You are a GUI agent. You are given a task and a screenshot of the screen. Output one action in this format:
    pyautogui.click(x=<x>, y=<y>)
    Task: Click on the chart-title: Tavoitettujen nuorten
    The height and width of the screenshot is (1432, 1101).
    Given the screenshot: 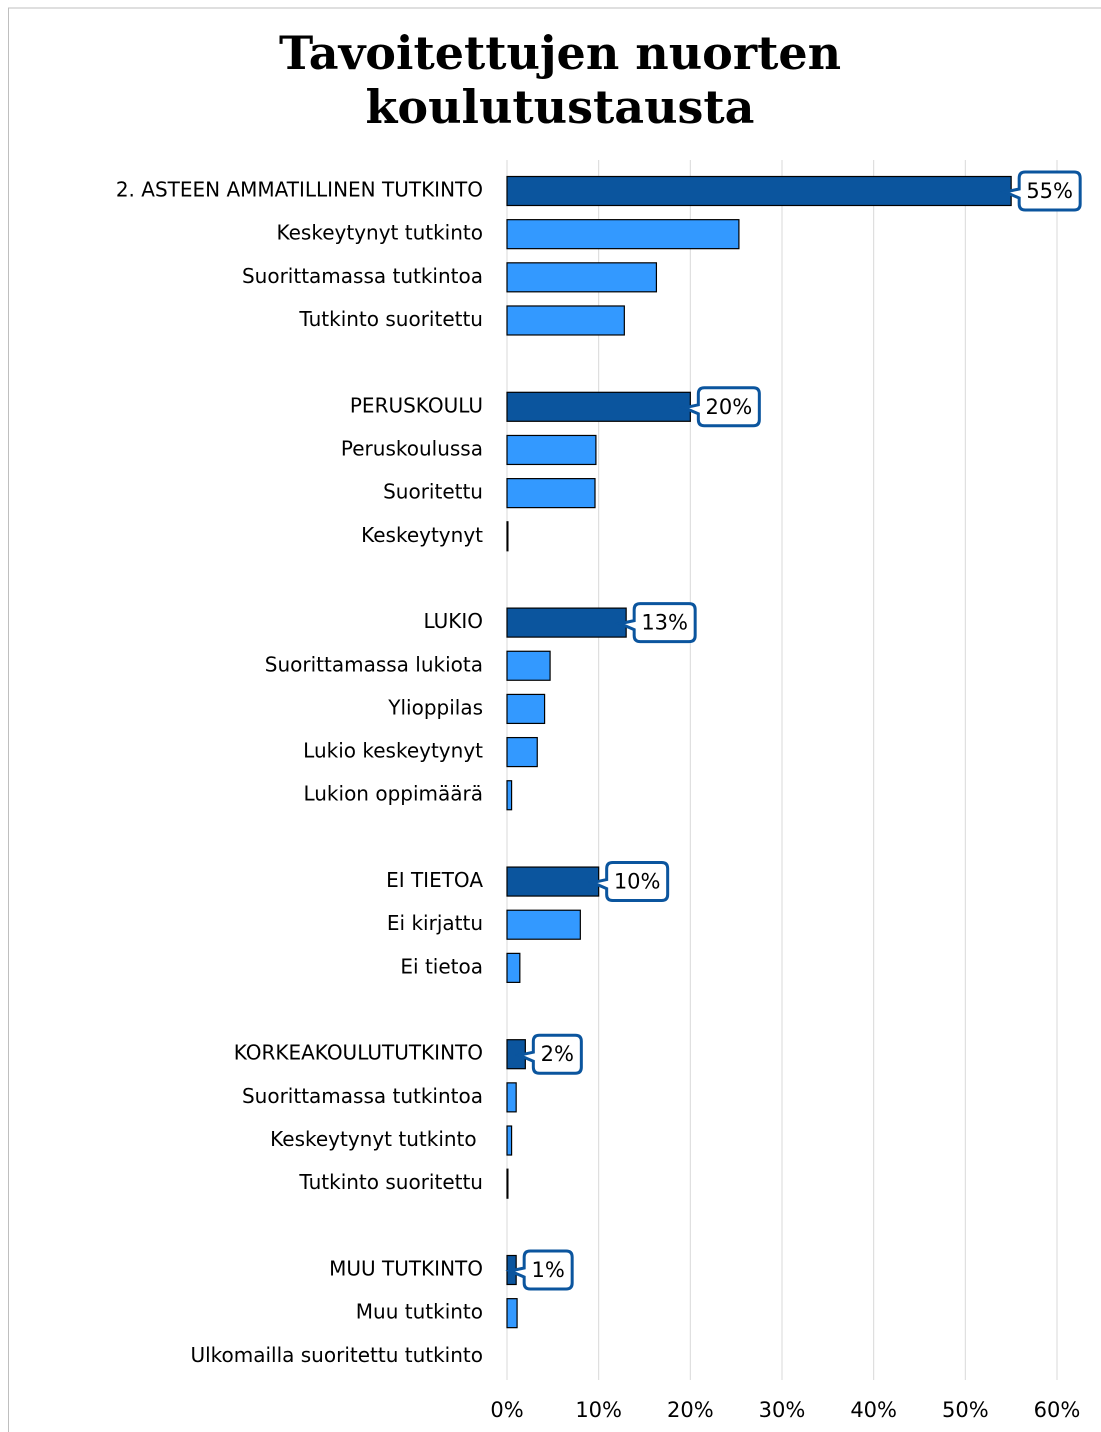 What is the action you would take?
    pyautogui.click(x=560, y=53)
    